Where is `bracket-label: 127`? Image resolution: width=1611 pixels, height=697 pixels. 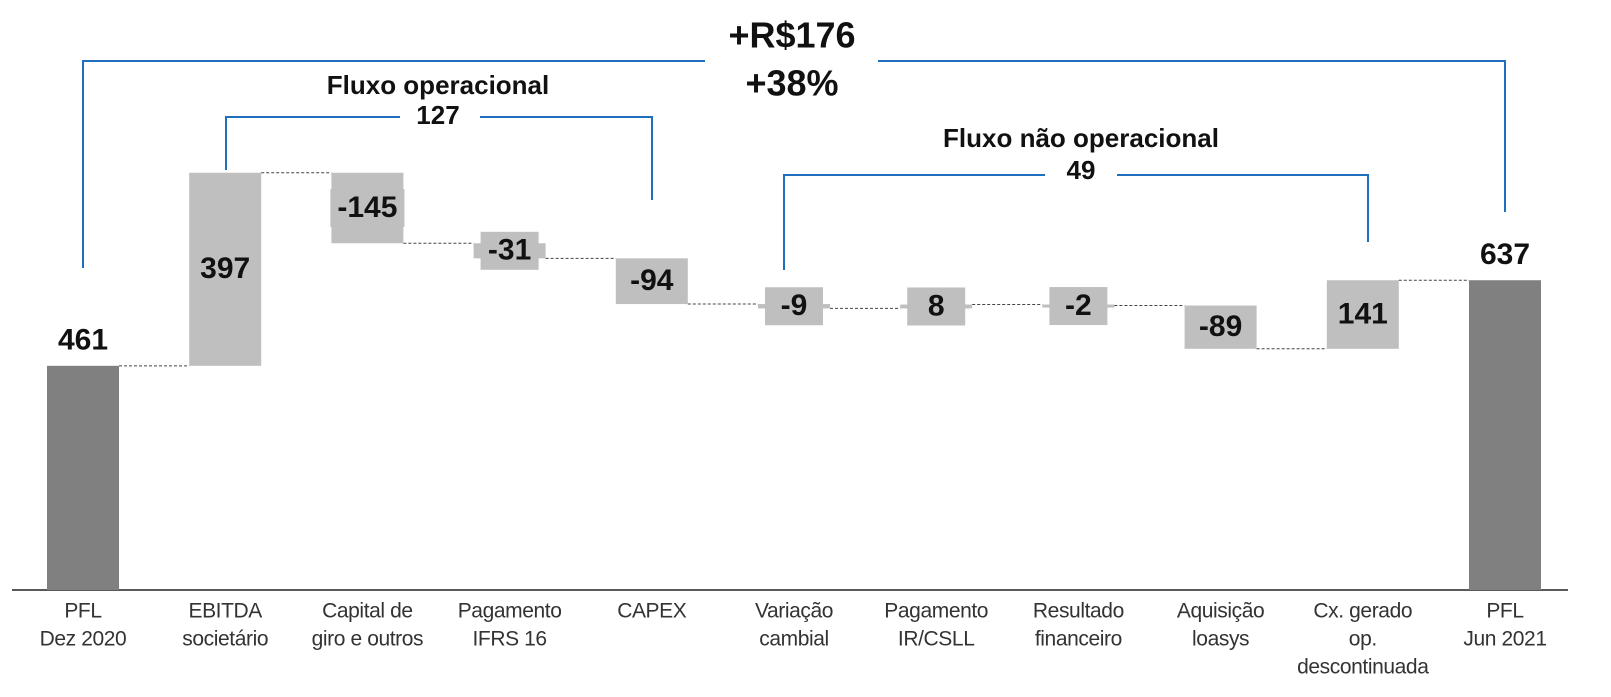
bracket-label: 127 is located at coordinates (437, 115).